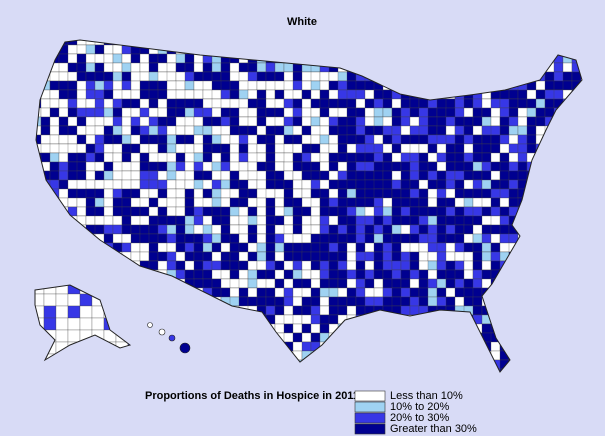  Describe the element at coordinates (150, 325) in the screenshot. I see `island` at that location.